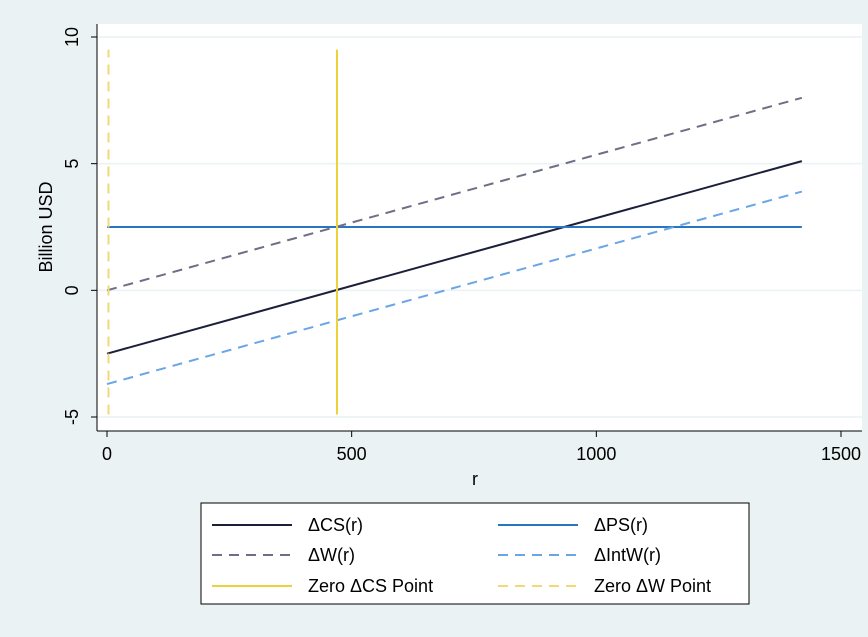 This screenshot has height=637, width=868. What do you see at coordinates (72, 37) in the screenshot?
I see `y-tick-label: 10` at bounding box center [72, 37].